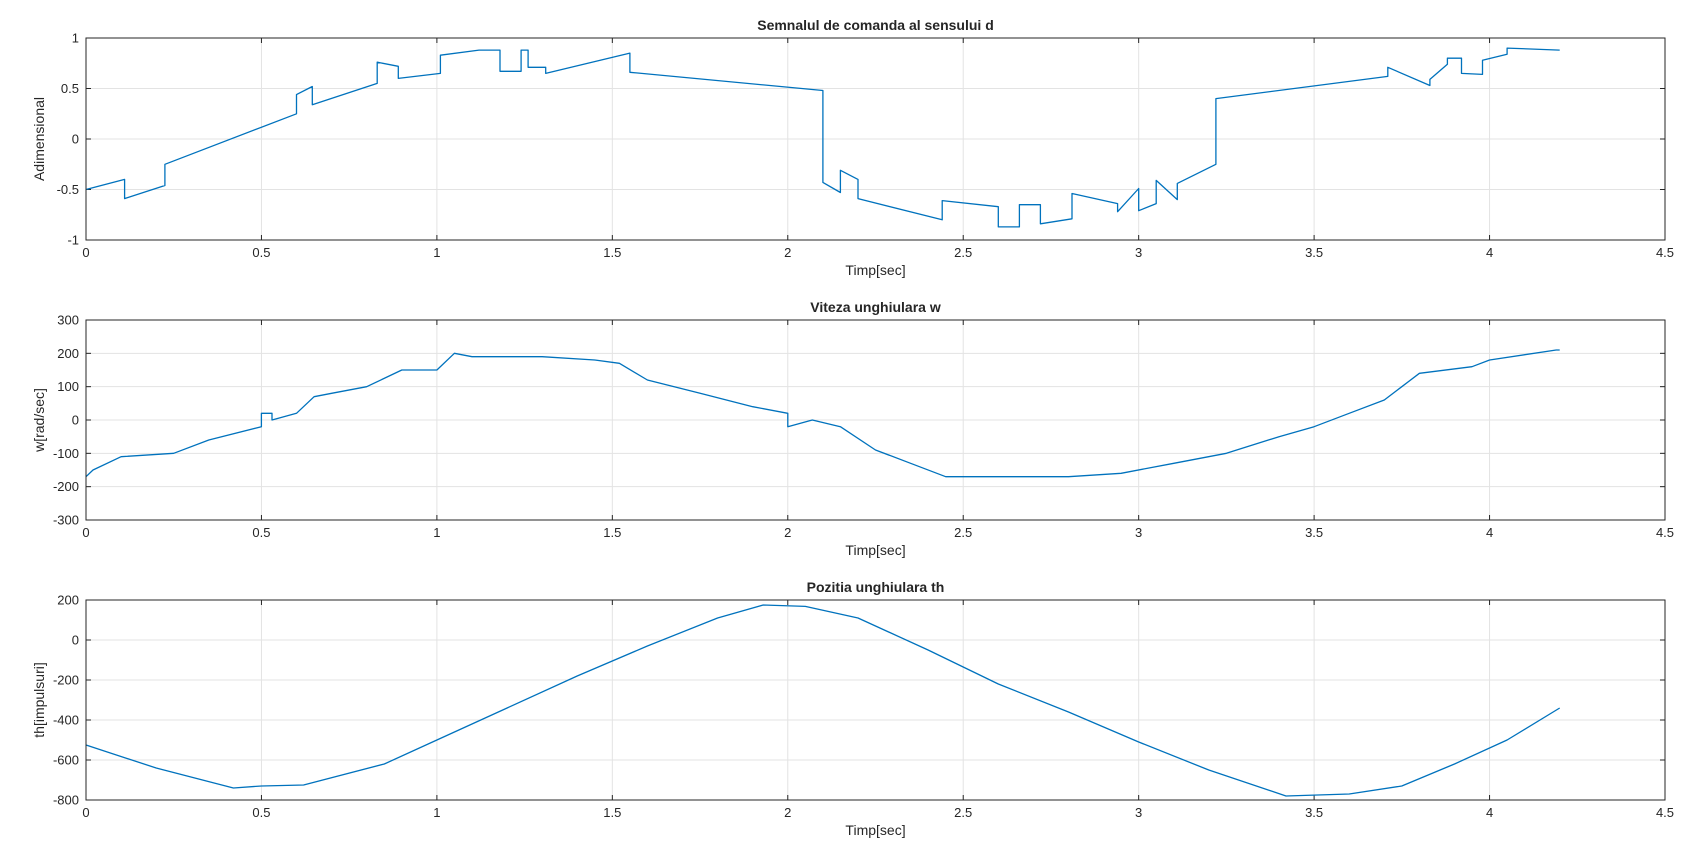 The width and height of the screenshot is (1701, 862). I want to click on y-tick-label: 0.5, so click(70, 88).